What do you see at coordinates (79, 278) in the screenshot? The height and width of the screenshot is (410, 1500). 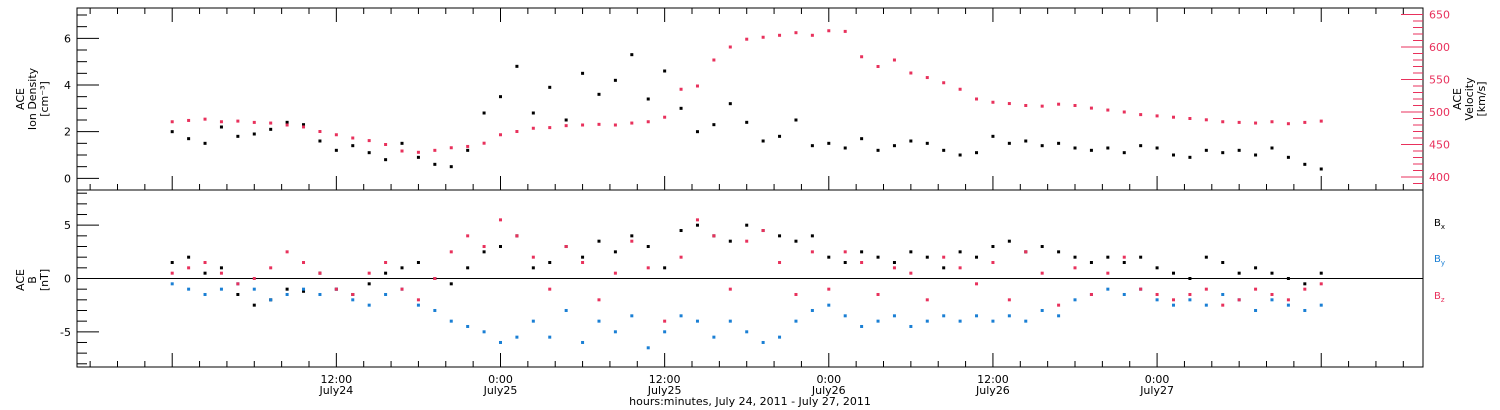 I see `bottom-left-axis: -5 0 5` at bounding box center [79, 278].